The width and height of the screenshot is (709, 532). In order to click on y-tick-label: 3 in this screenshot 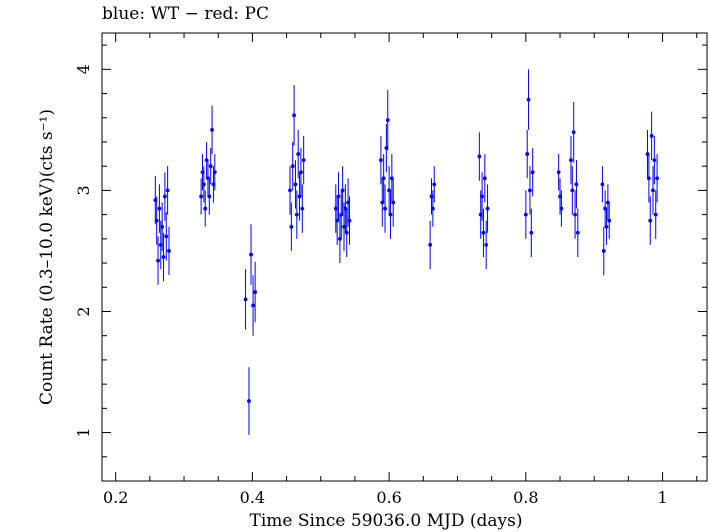, I will do `click(83, 190)`.